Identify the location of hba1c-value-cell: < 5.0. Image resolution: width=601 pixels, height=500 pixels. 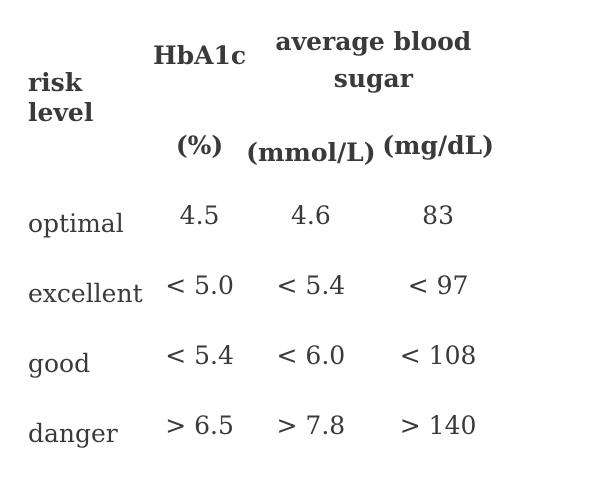
(199, 285).